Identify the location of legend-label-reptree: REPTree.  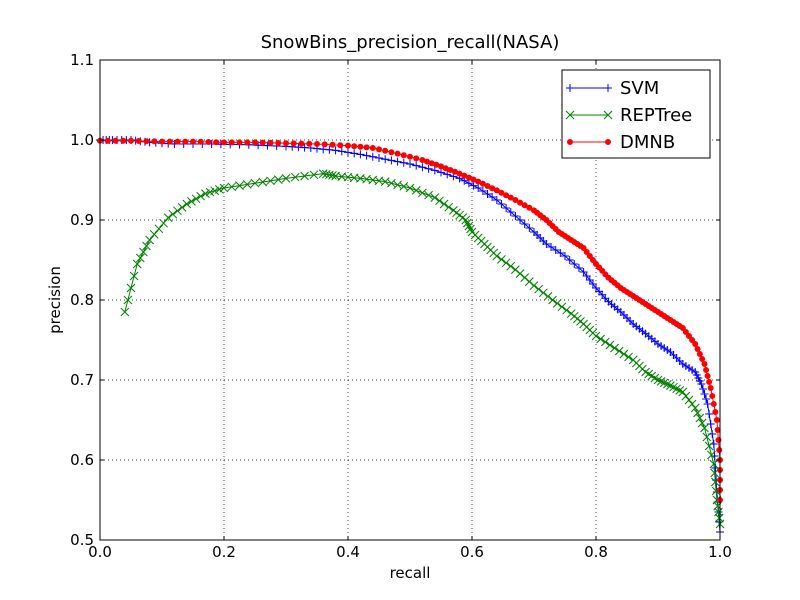
(656, 115).